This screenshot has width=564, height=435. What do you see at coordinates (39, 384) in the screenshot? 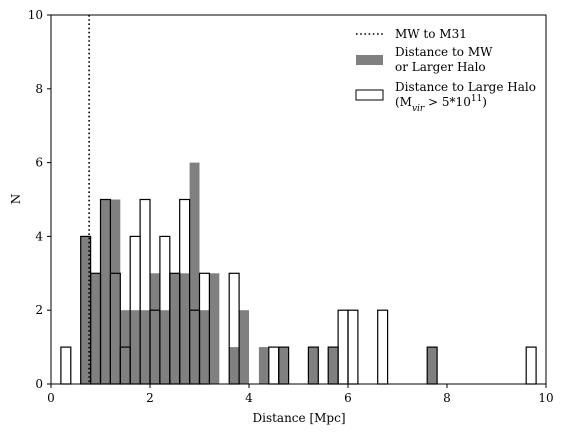
I see `y-tick-label: 0` at bounding box center [39, 384].